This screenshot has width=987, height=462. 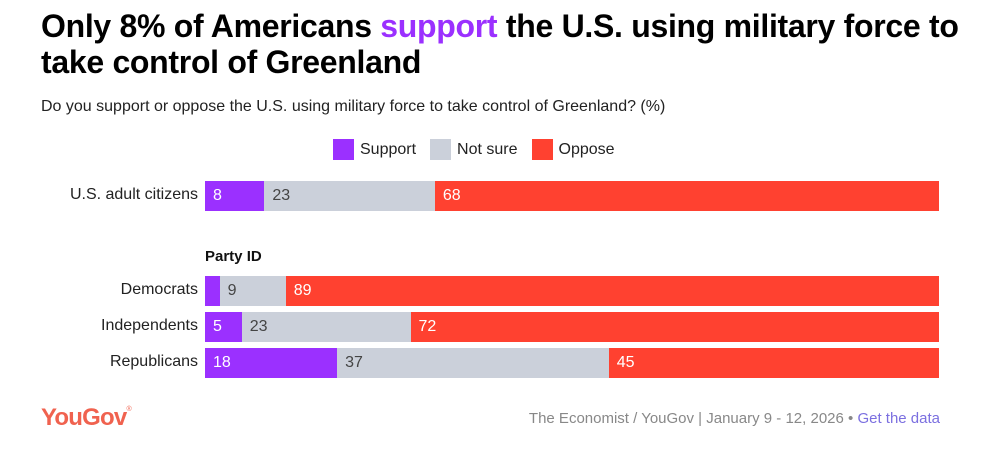 What do you see at coordinates (233, 256) in the screenshot?
I see `group-label-party-id: Party ID` at bounding box center [233, 256].